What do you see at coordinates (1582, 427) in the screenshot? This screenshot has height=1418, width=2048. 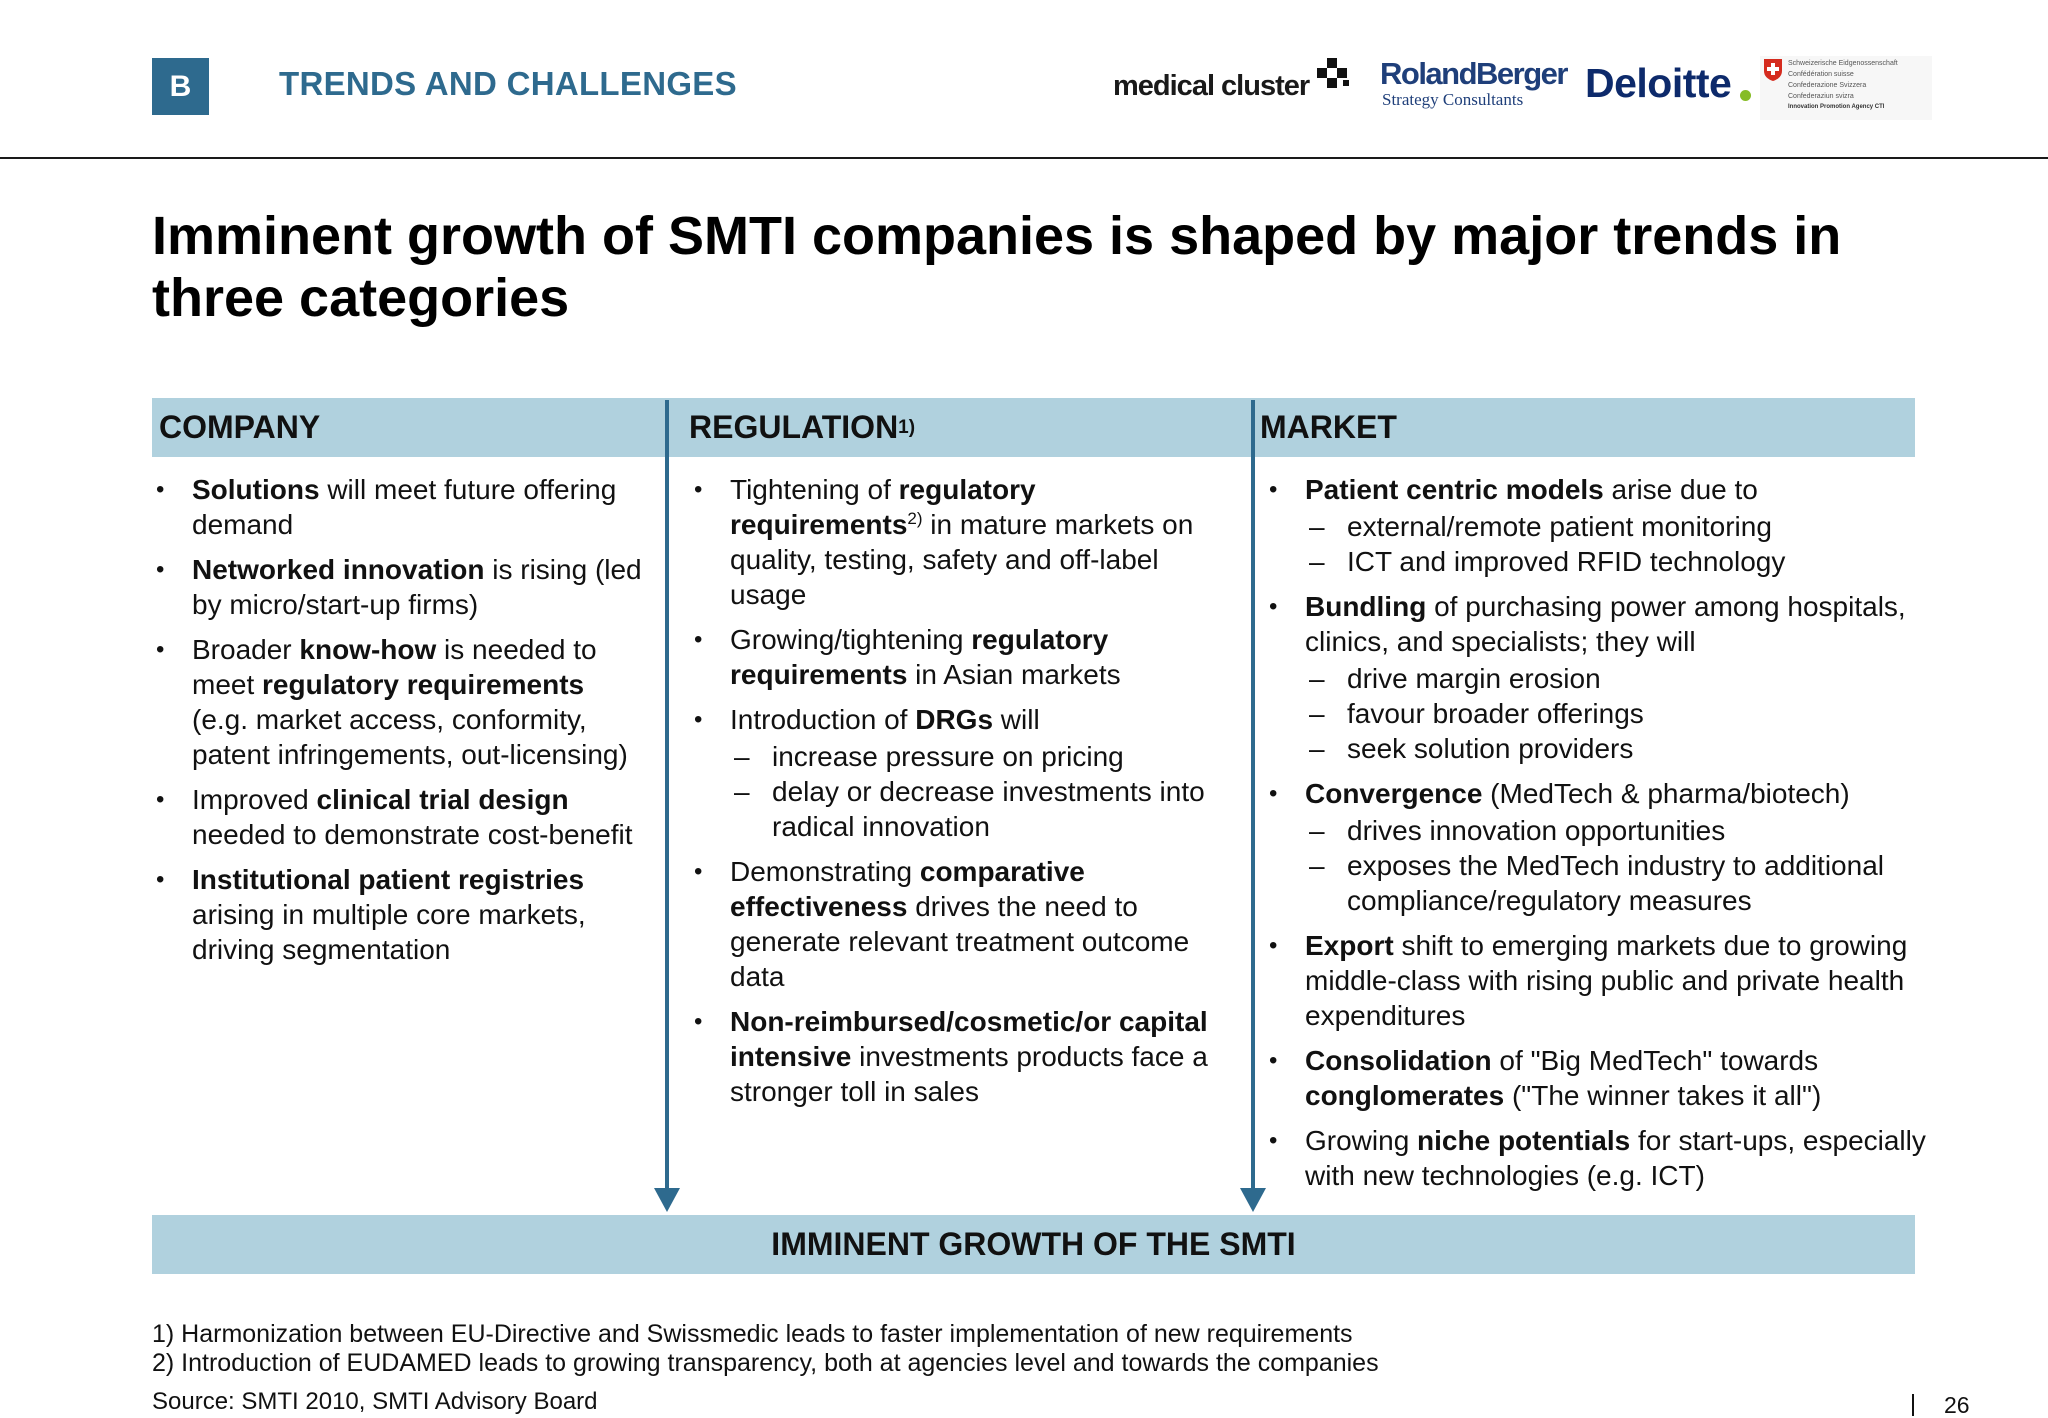 I see `market-column-heading: MARKET` at bounding box center [1582, 427].